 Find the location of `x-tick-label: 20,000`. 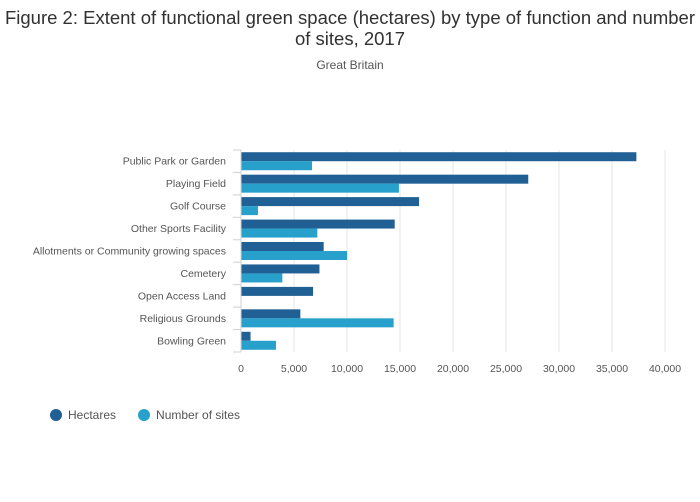

x-tick-label: 20,000 is located at coordinates (453, 369).